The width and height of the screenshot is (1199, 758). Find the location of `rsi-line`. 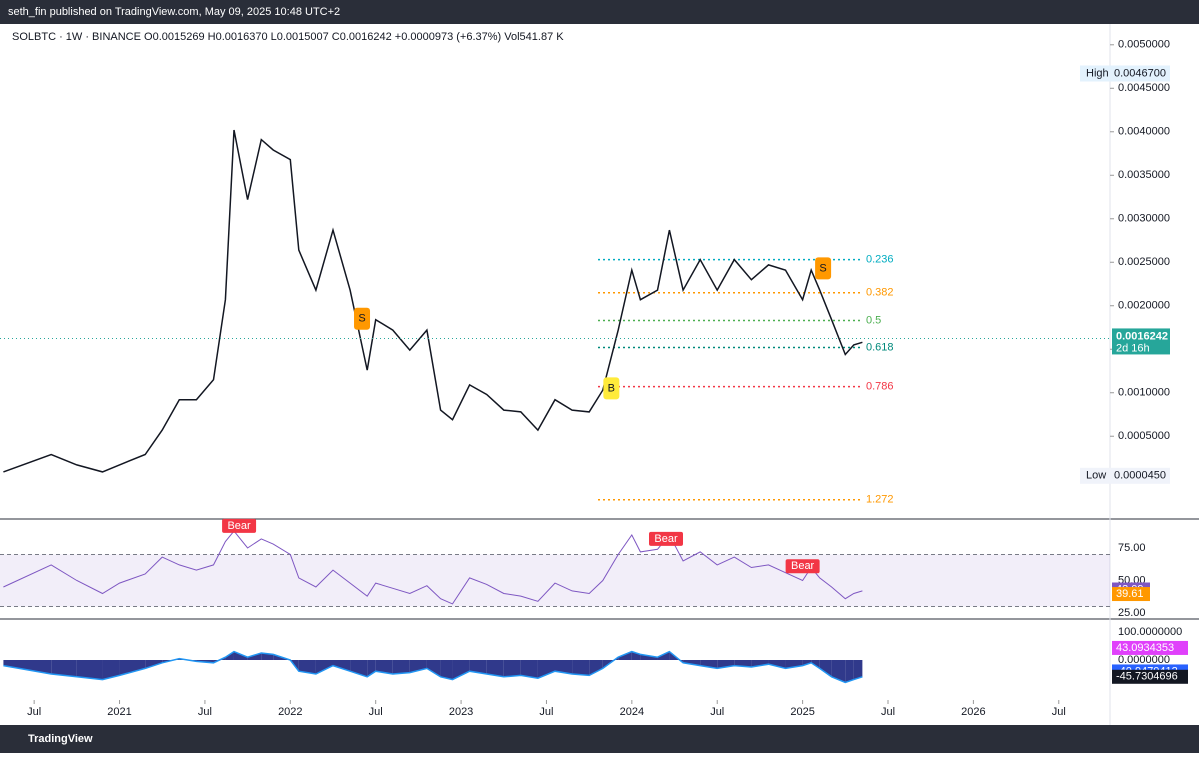

rsi-line is located at coordinates (433, 567).